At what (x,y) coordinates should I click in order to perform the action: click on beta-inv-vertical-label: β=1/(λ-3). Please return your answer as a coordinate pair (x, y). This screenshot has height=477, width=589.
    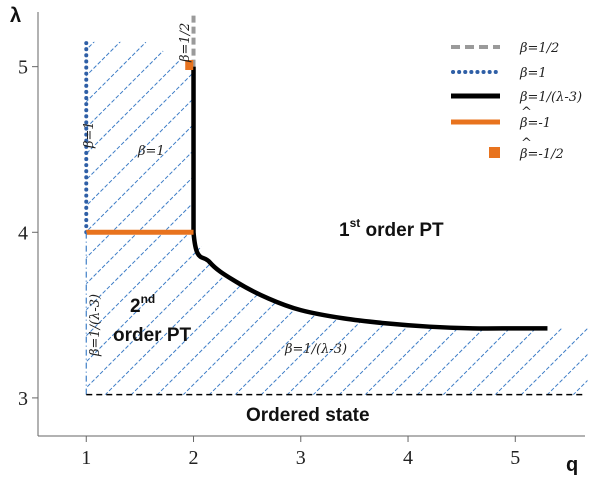
    Looking at the image, I should click on (95, 325).